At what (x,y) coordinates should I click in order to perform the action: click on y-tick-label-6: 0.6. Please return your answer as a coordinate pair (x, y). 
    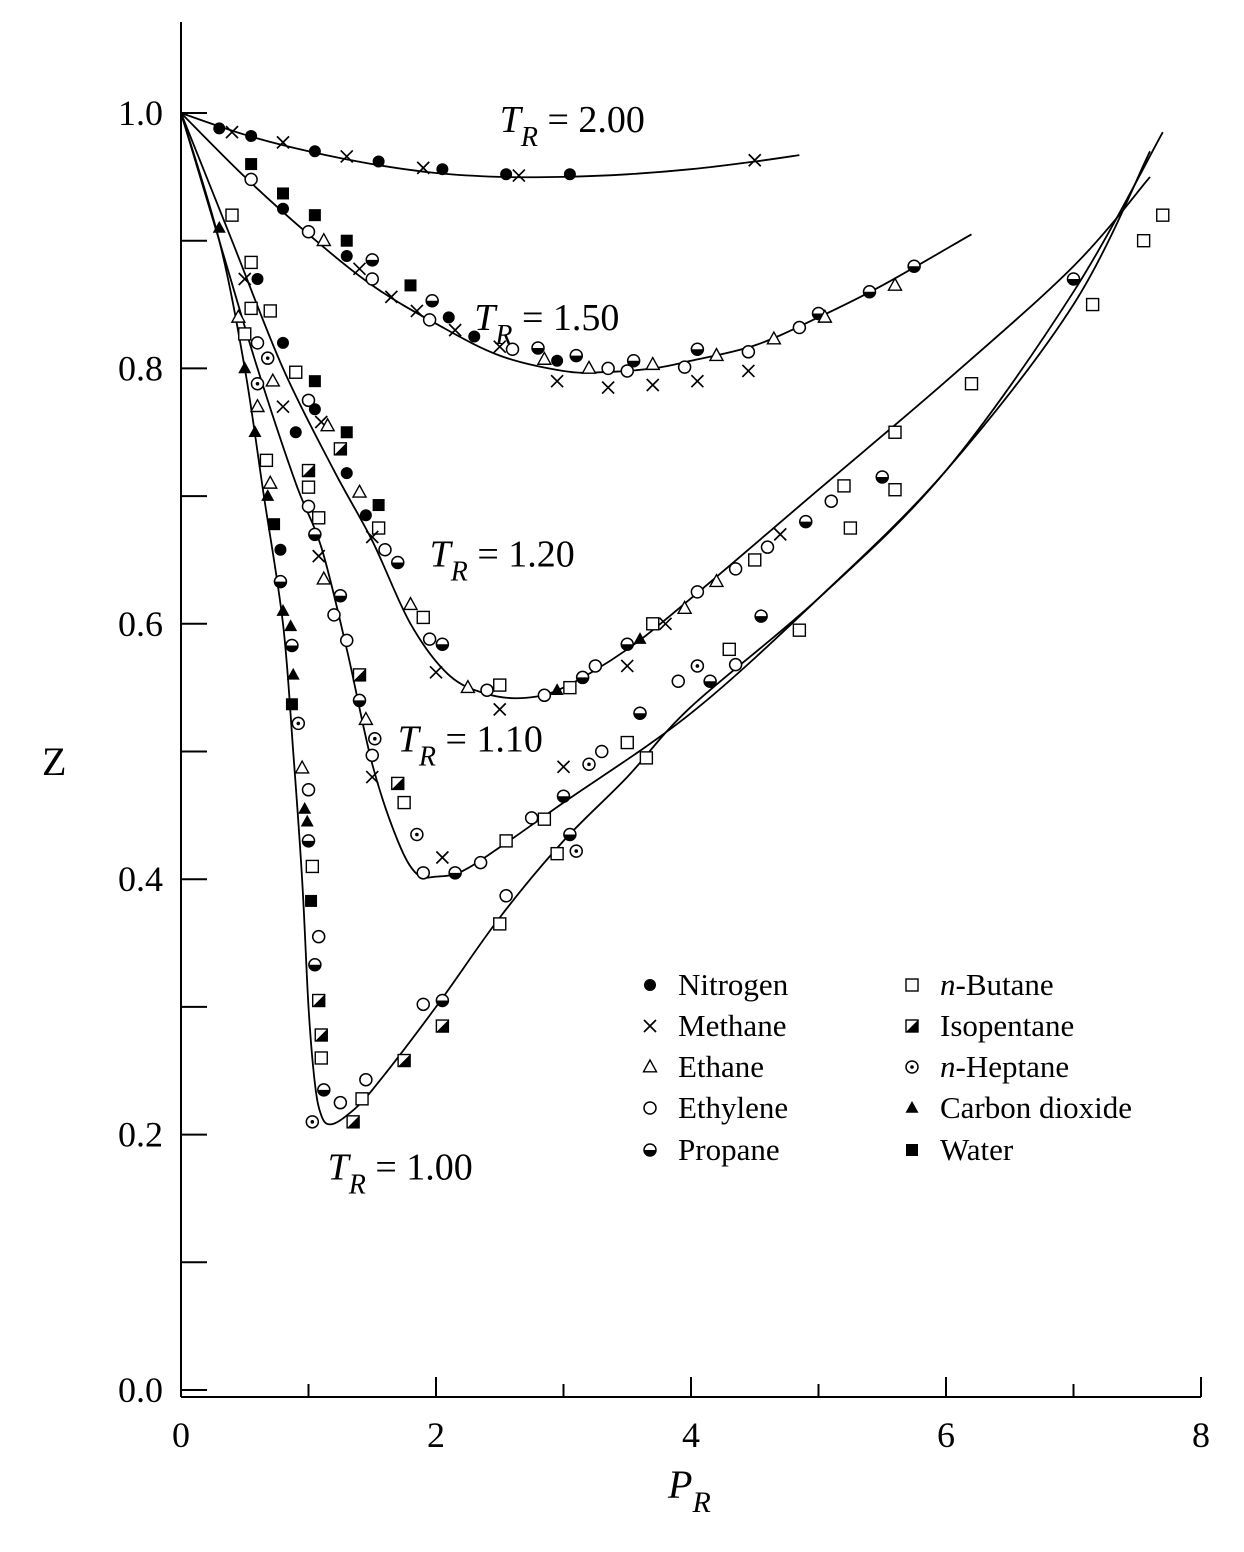
    Looking at the image, I should click on (140, 624).